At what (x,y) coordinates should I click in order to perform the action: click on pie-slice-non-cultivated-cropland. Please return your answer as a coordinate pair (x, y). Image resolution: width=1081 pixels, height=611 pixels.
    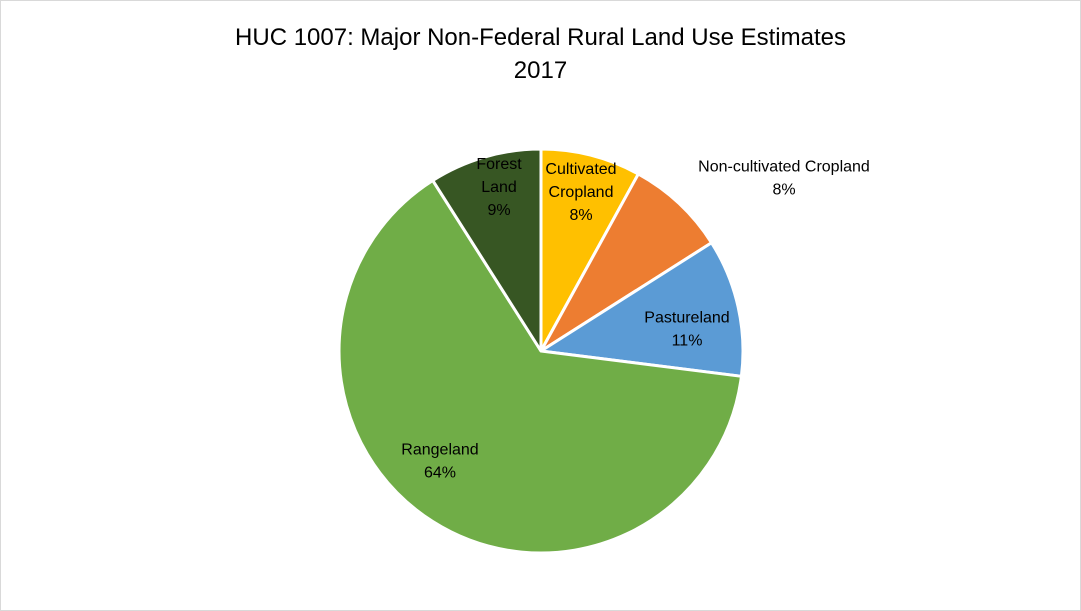
    Looking at the image, I should click on (626, 262).